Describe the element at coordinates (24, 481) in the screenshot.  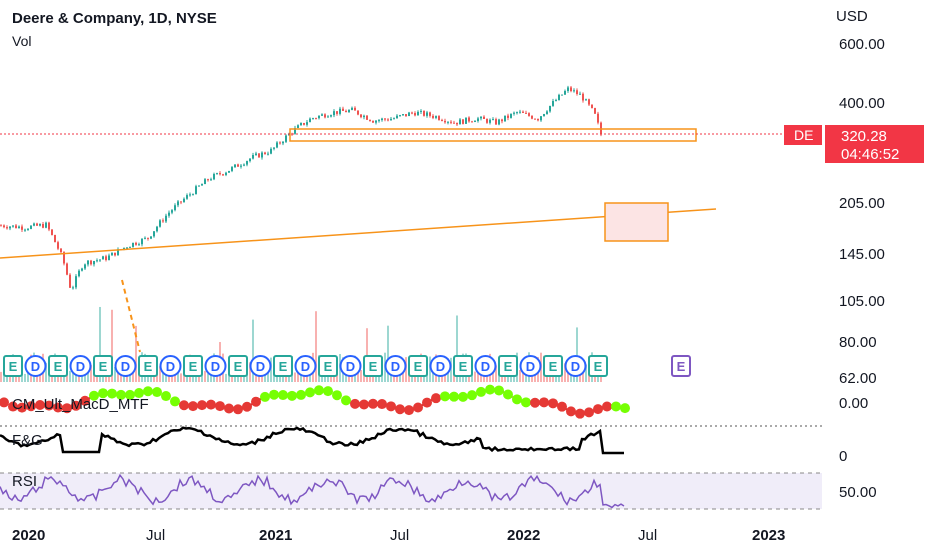
I see `rsi-indicator-name: RSI` at that location.